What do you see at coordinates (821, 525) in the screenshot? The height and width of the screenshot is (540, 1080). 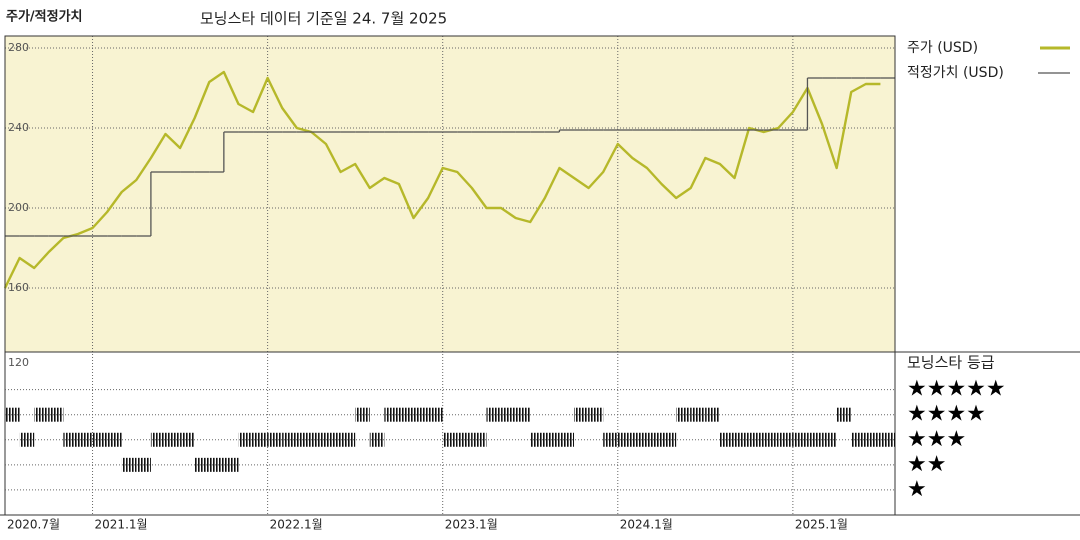 I see `x-tick-label: 2025.1월` at bounding box center [821, 525].